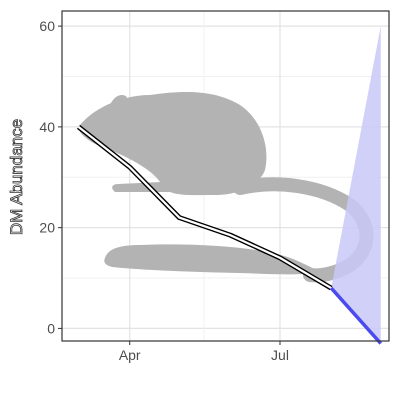  I want to click on x-tick-label: Jul, so click(280, 355).